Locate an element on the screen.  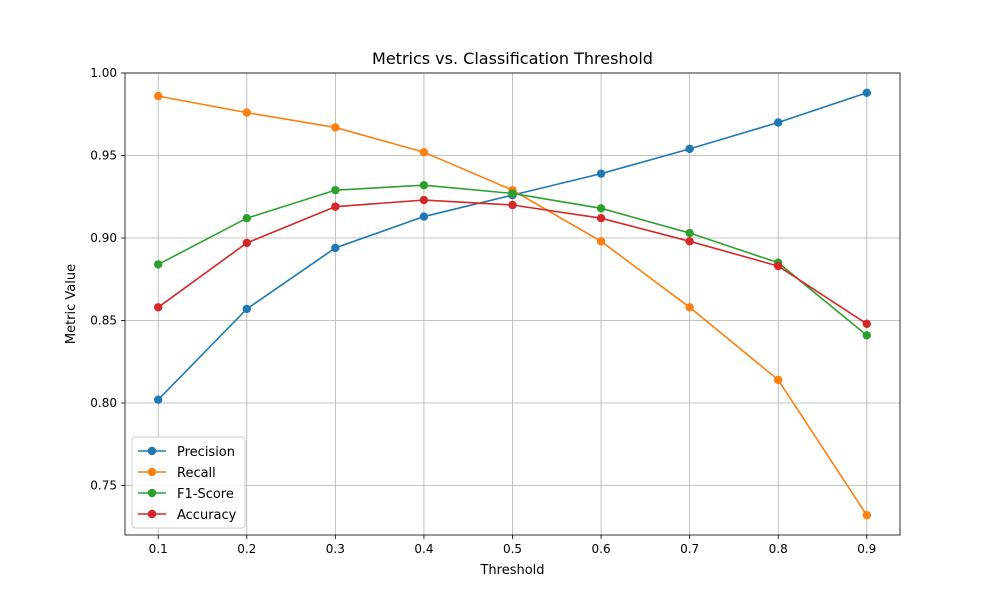
legend-item-recall: Recall is located at coordinates (177, 473).